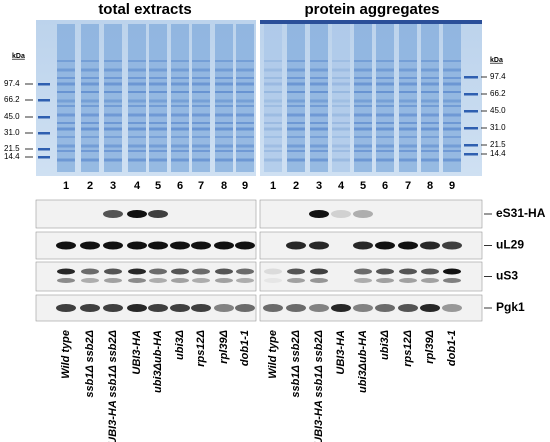 The width and height of the screenshot is (550, 442). Describe the element at coordinates (12, 132) in the screenshot. I see `marker-label: 31.0` at that location.